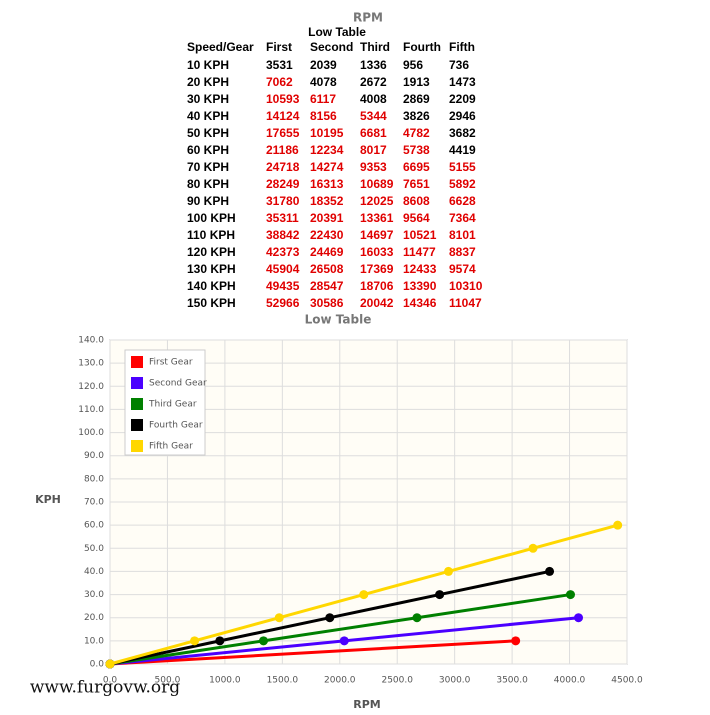  I want to click on rpm-cell: 22430, so click(327, 235).